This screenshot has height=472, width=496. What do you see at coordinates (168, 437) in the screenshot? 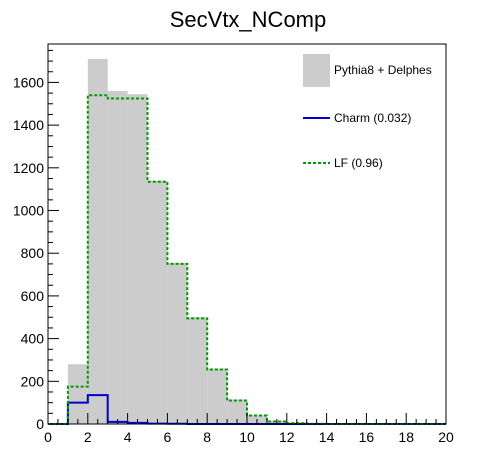
I see `x-tick-label: 6` at bounding box center [168, 437].